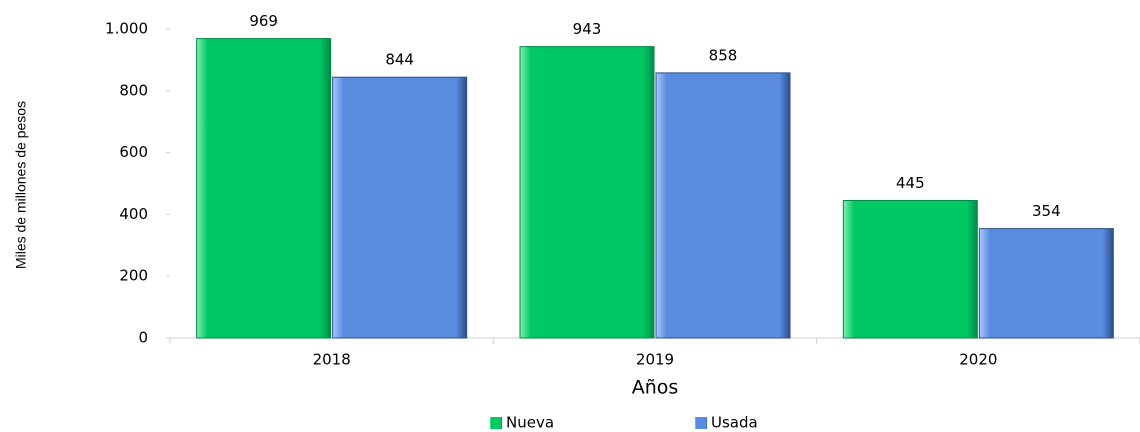  Describe the element at coordinates (133, 214) in the screenshot. I see `y-tick-label: 400` at that location.